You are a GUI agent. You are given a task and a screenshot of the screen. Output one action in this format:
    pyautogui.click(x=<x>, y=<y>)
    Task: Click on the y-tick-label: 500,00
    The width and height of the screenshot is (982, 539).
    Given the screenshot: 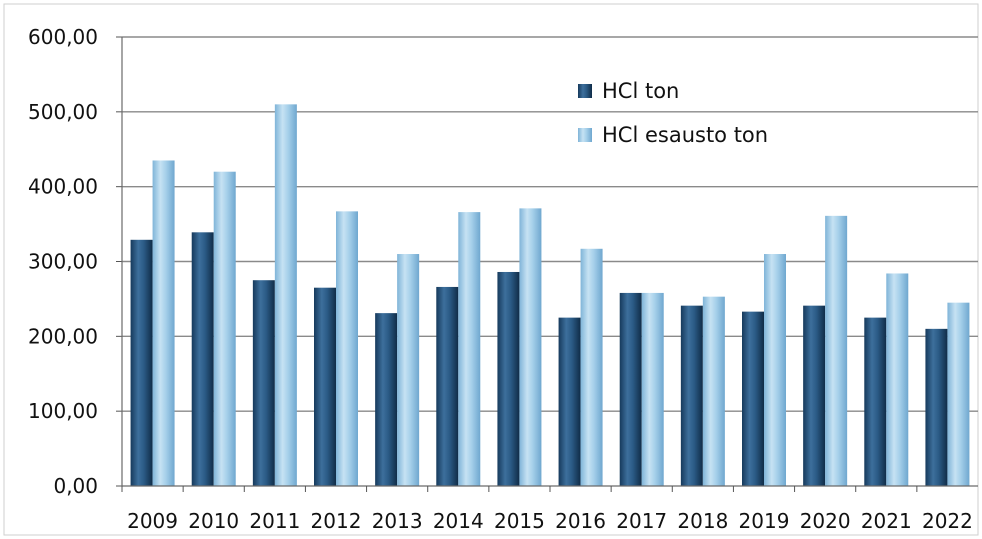 What is the action you would take?
    pyautogui.click(x=63, y=112)
    